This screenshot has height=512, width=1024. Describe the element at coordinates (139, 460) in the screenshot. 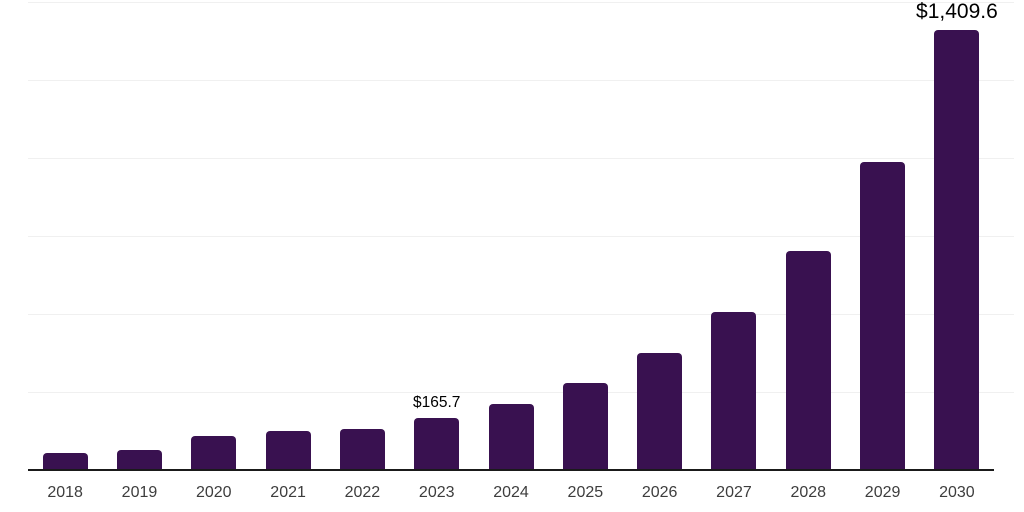

I see `bar-2019` at that location.